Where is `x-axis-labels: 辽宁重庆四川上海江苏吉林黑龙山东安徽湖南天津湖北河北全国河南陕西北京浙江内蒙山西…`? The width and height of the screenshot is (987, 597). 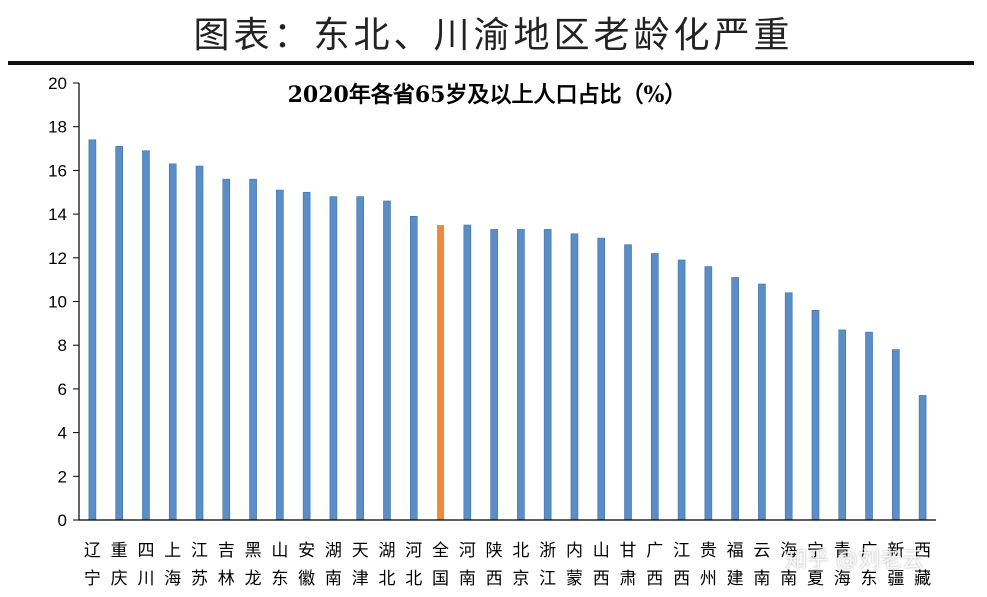 x-axis-labels: 辽宁重庆四川上海江苏吉林黑龙山东安徽湖南天津湖北河北全国河南陕西北京浙江内蒙山西… is located at coordinates (507, 565).